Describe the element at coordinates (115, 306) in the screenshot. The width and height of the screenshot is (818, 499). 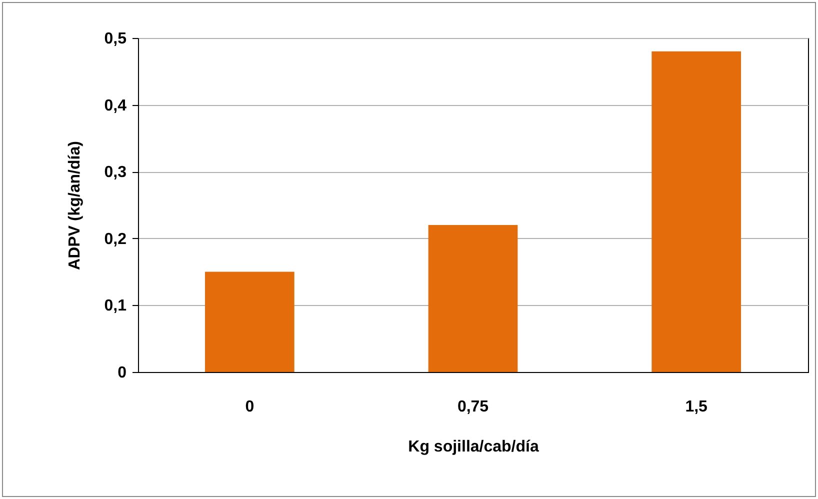
I see `y-tick-label: 0,1` at that location.